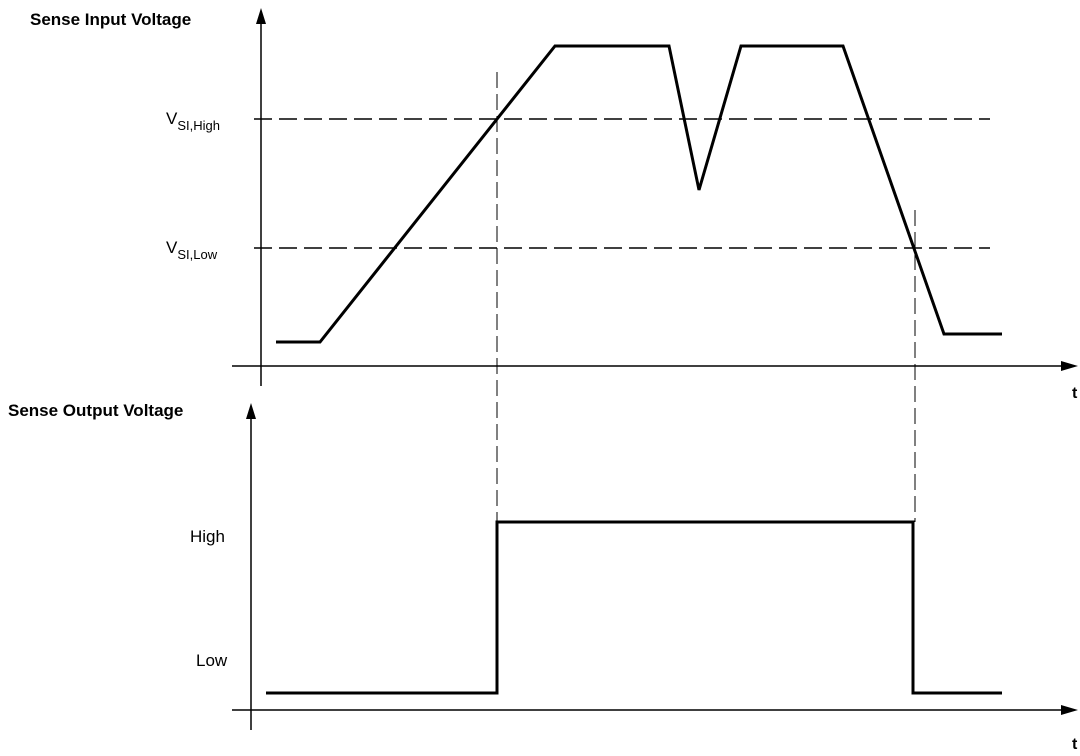  What do you see at coordinates (193, 121) in the screenshot?
I see `threshold-high-label: VSI,High` at bounding box center [193, 121].